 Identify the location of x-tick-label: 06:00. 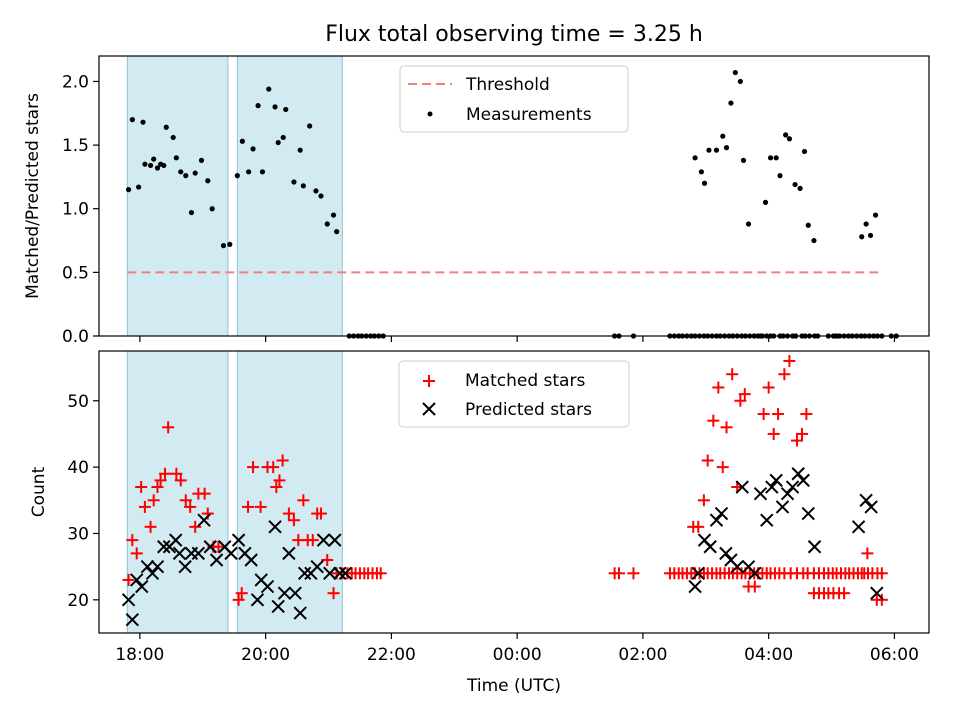
(894, 655).